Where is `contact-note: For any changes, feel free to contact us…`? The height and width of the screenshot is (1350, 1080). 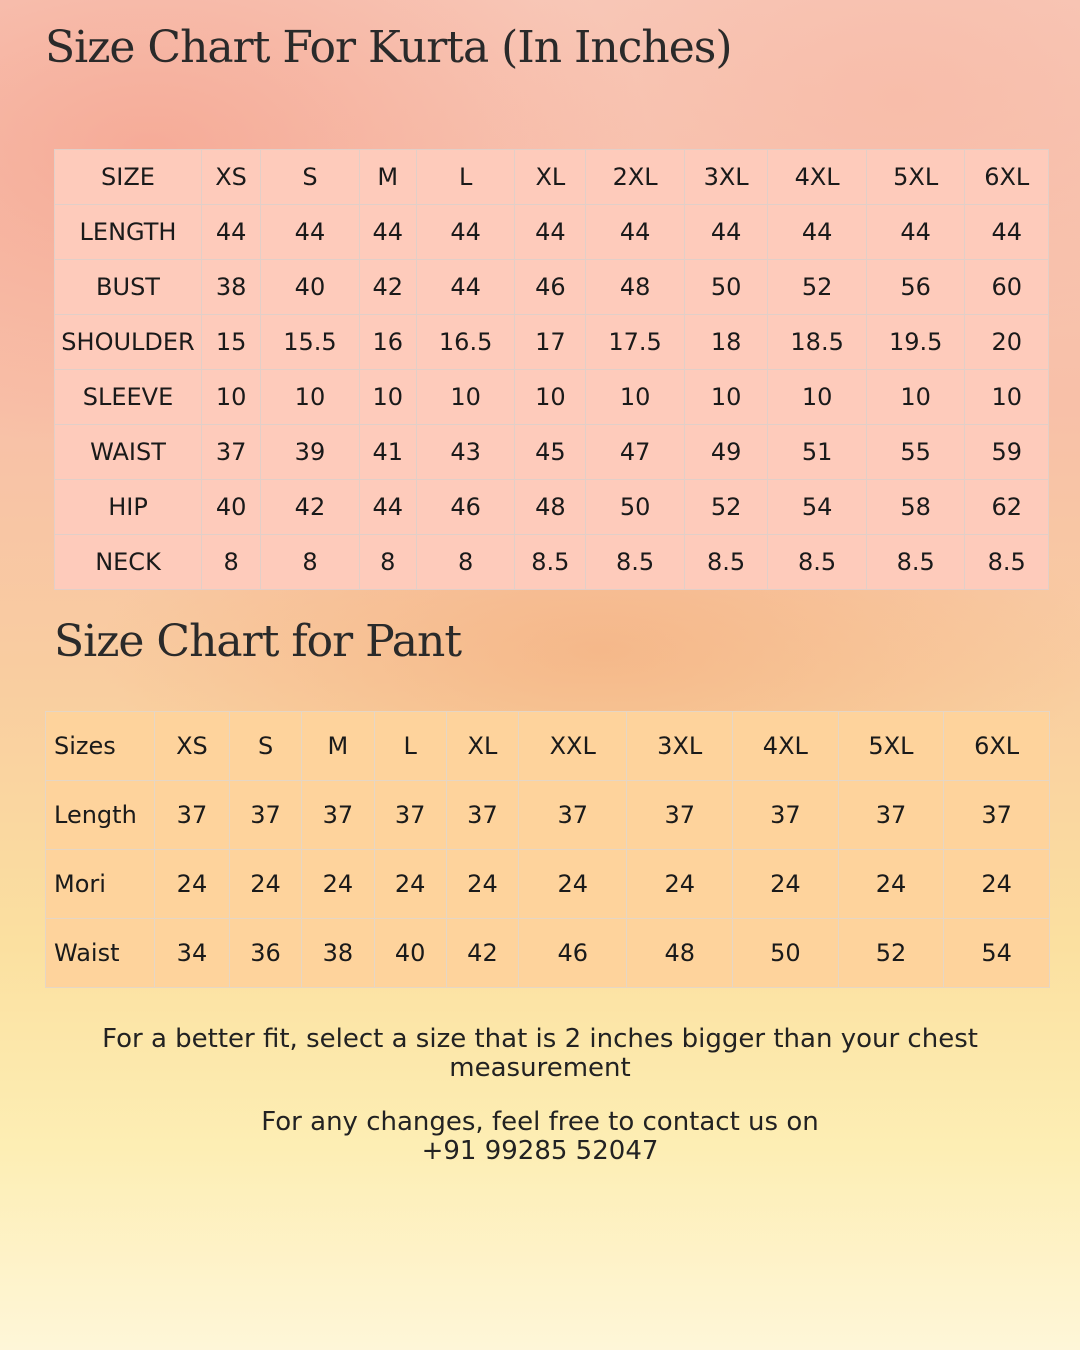 contact-note: For any changes, feel free to contact us… is located at coordinates (540, 1137).